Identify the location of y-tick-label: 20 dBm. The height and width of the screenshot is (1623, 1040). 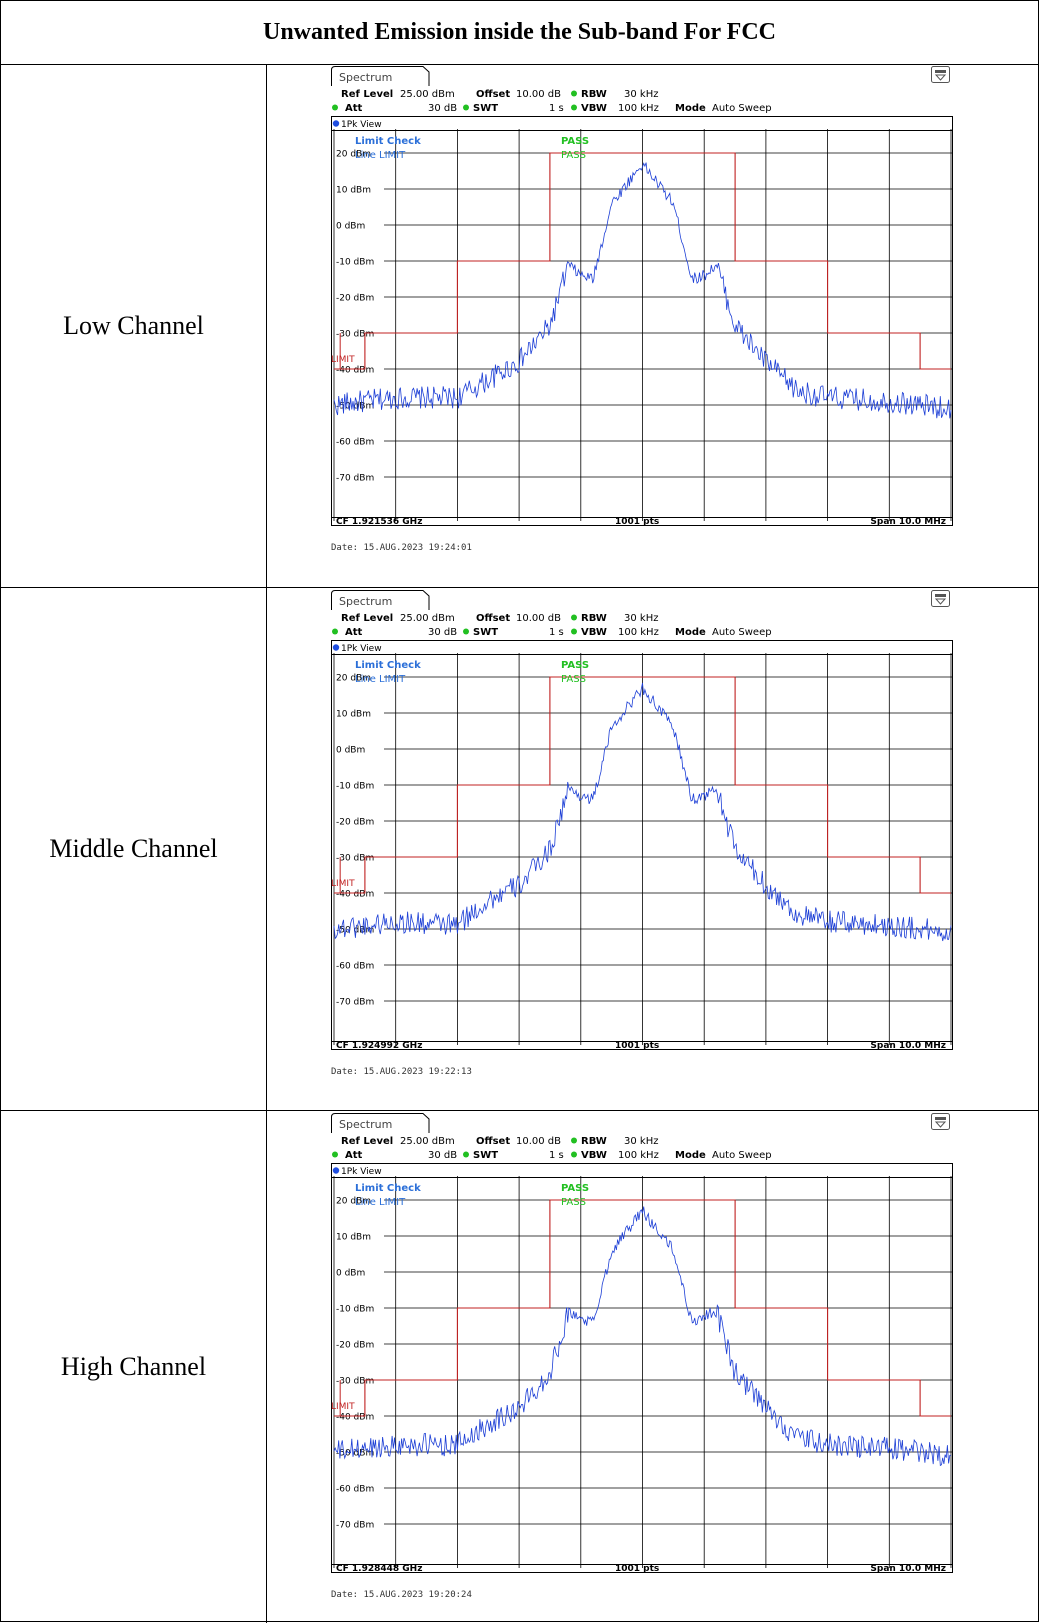
(353, 155).